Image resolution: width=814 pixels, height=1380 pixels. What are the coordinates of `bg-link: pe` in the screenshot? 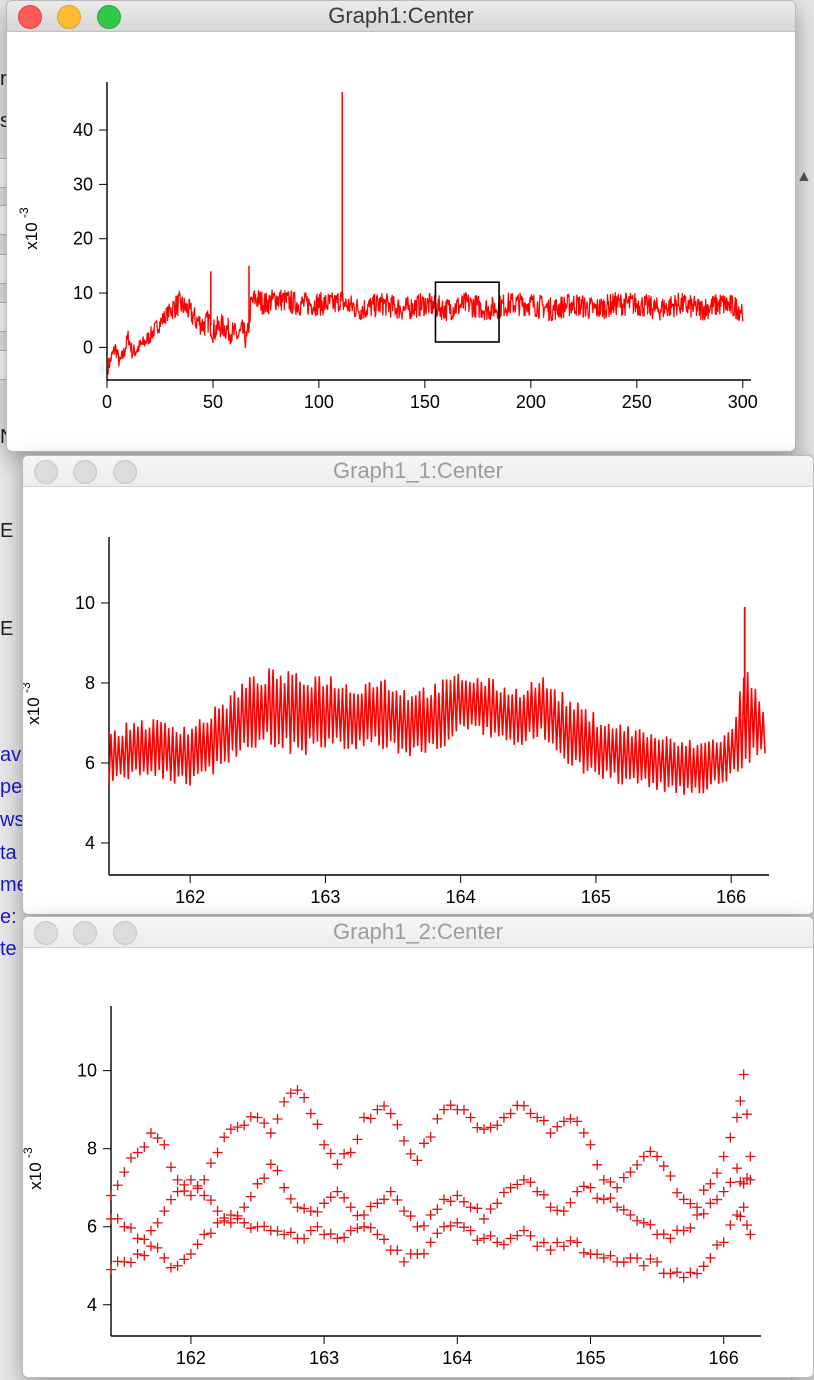 It's located at (11, 787).